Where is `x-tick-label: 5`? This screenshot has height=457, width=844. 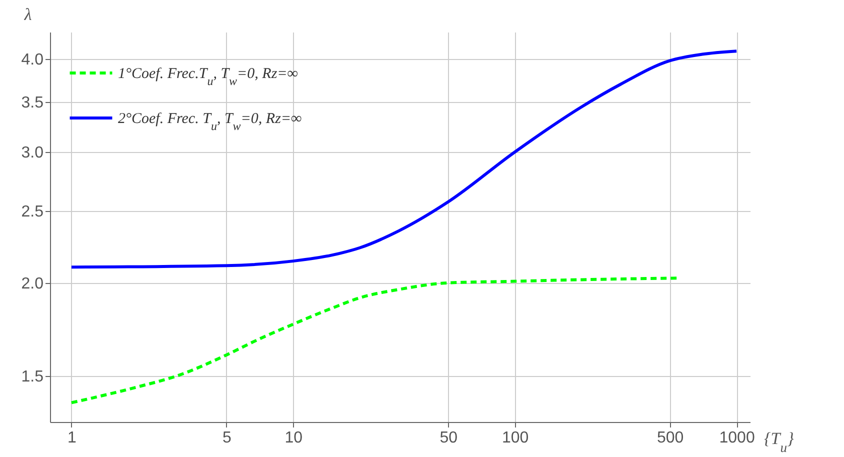
x-tick-label: 5 is located at coordinates (227, 438).